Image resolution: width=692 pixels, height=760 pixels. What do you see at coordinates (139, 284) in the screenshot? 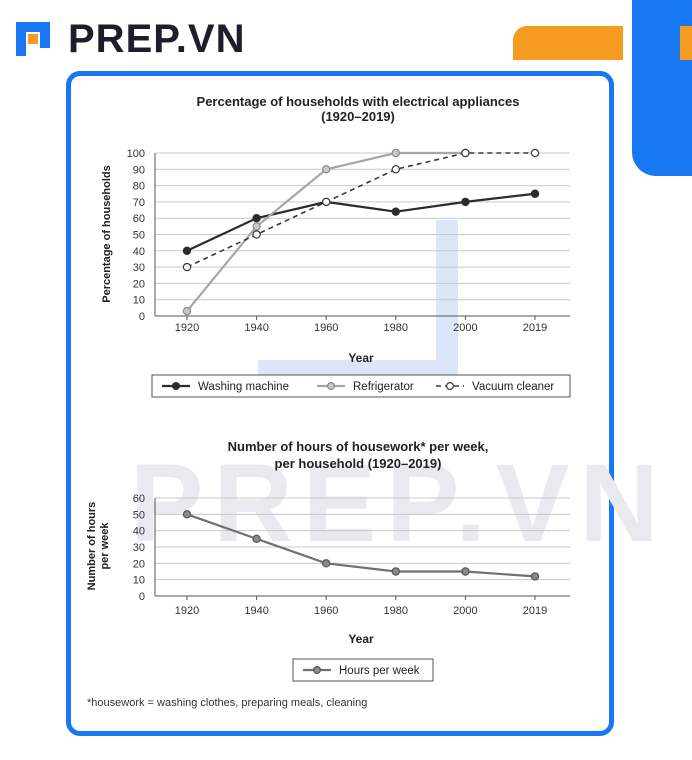
I see `chart1-y-tick-label: 20` at bounding box center [139, 284].